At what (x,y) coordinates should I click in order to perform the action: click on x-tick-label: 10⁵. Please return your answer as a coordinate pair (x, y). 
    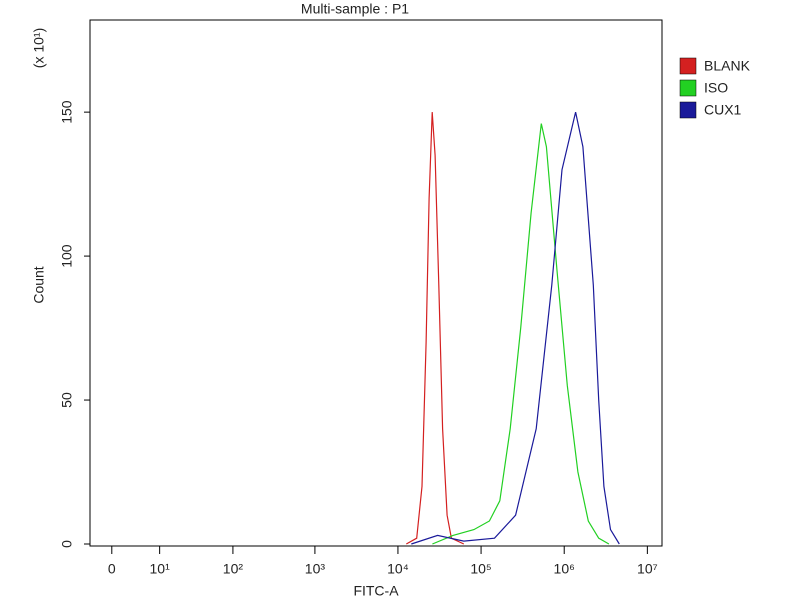
    Looking at the image, I should click on (480, 569).